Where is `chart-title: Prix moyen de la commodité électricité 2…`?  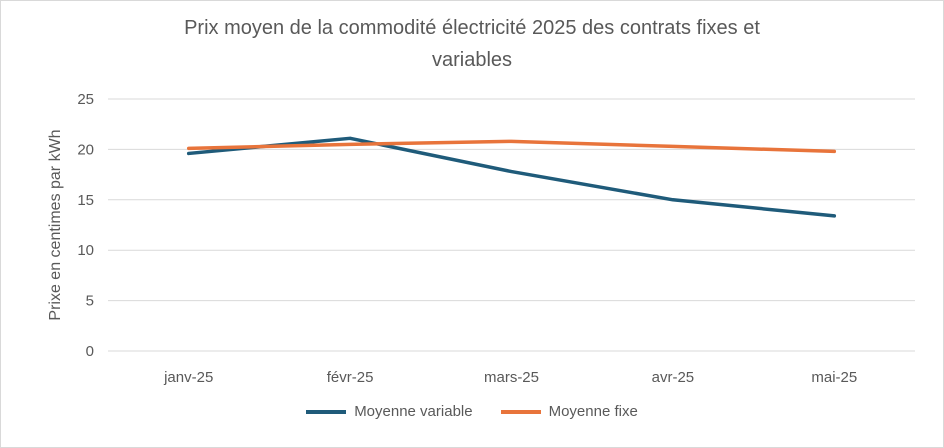 chart-title: Prix moyen de la commodité électricité 2… is located at coordinates (472, 44).